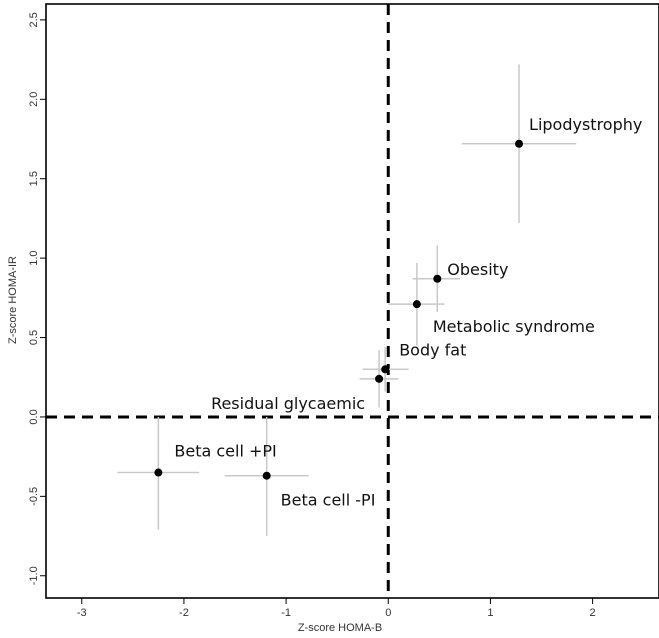  What do you see at coordinates (13, 300) in the screenshot?
I see `y-axis-title: Z-score HOMA-IR` at bounding box center [13, 300].